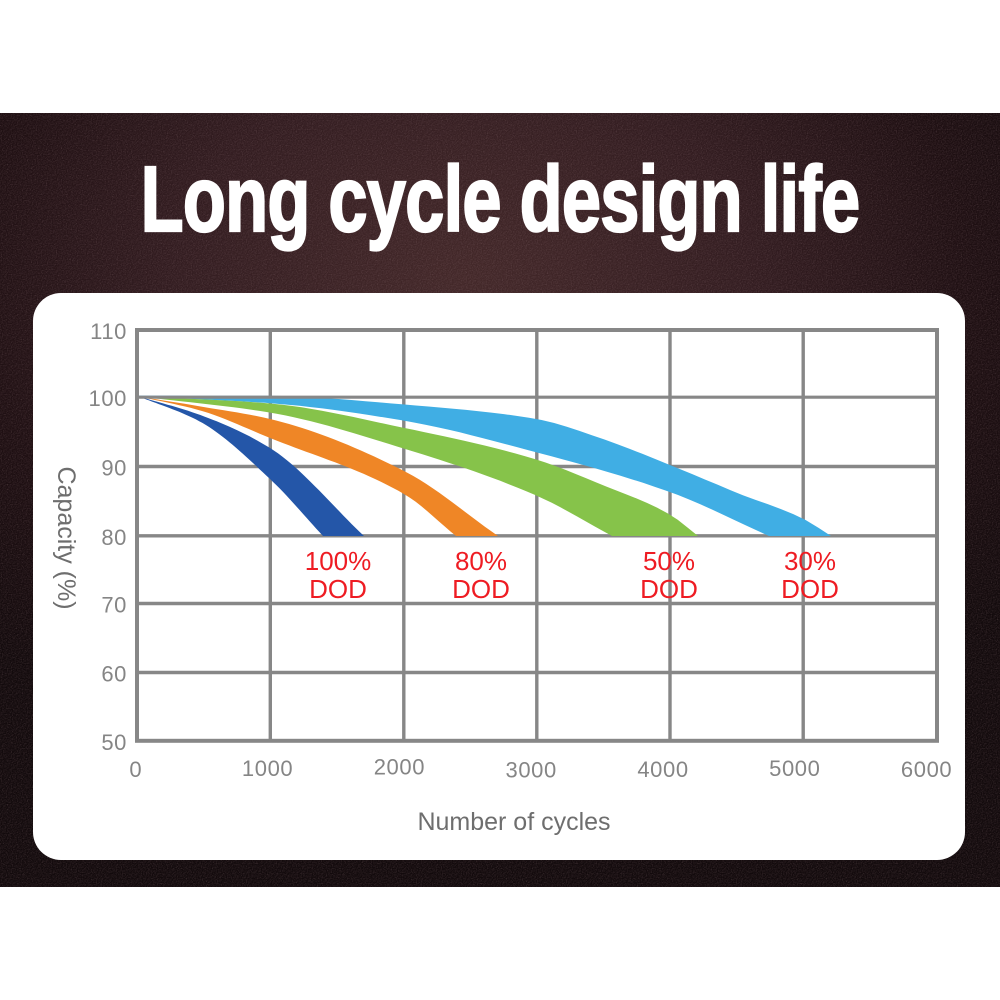 This screenshot has width=1000, height=1000. I want to click on svg-text: 6000, so click(926, 769).